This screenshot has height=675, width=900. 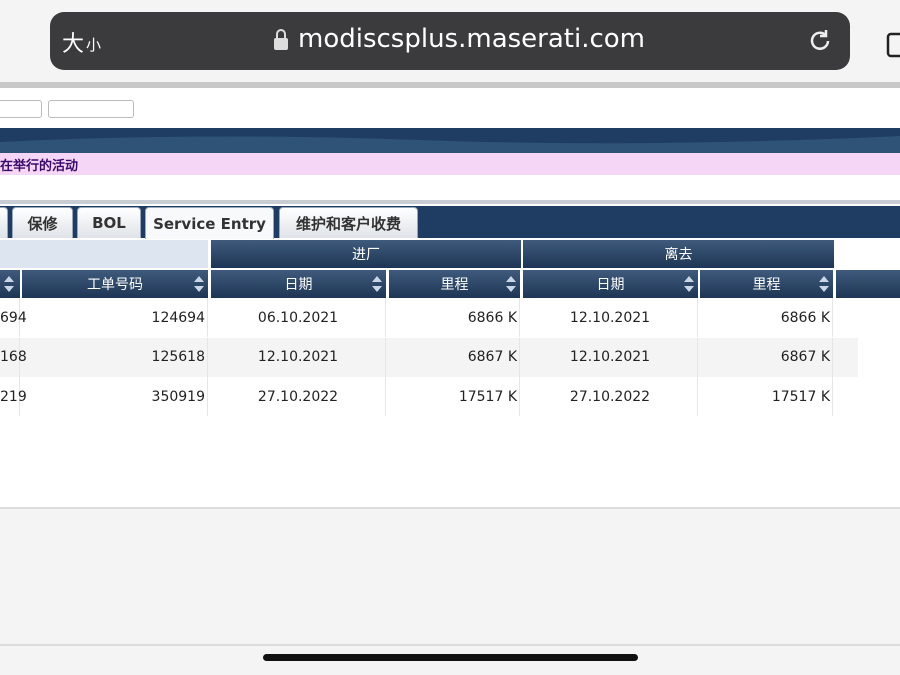 What do you see at coordinates (892, 42) in the screenshot?
I see `share-icon` at bounding box center [892, 42].